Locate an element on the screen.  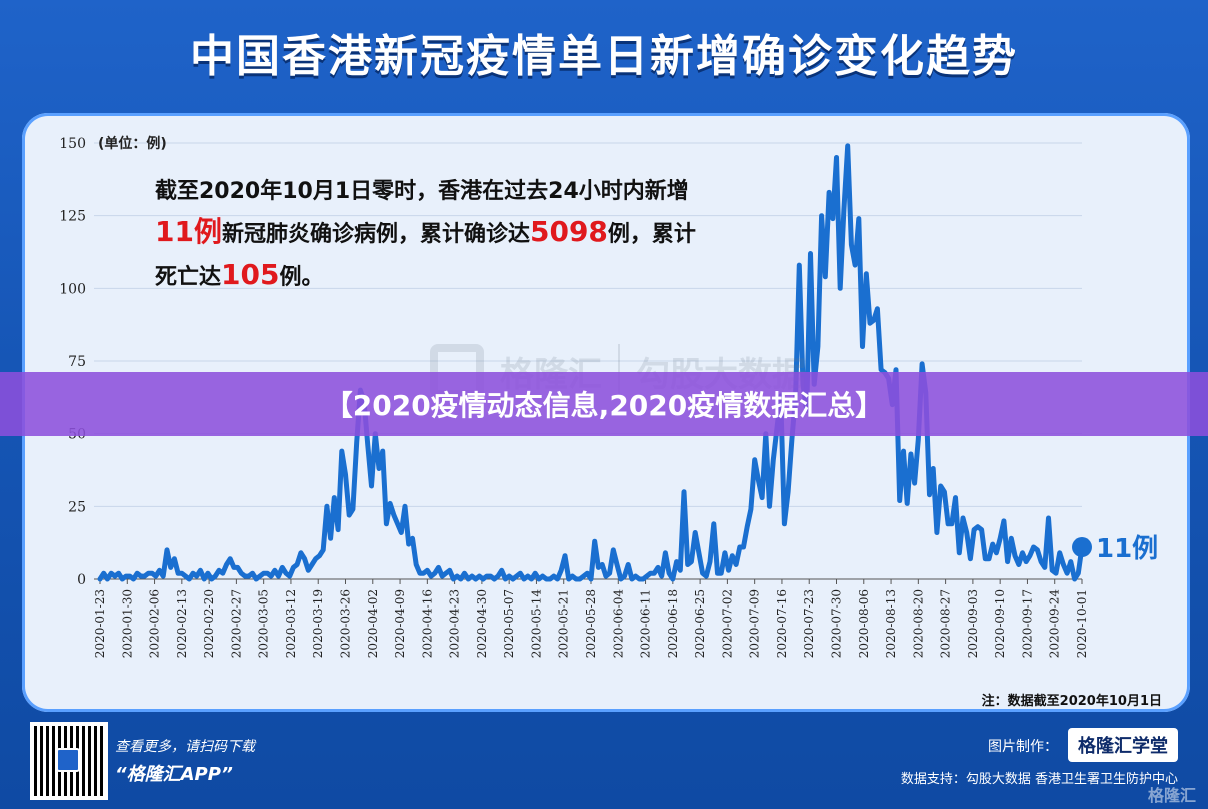
x-tick-label: 2020-02-13 is located at coordinates (182, 623).